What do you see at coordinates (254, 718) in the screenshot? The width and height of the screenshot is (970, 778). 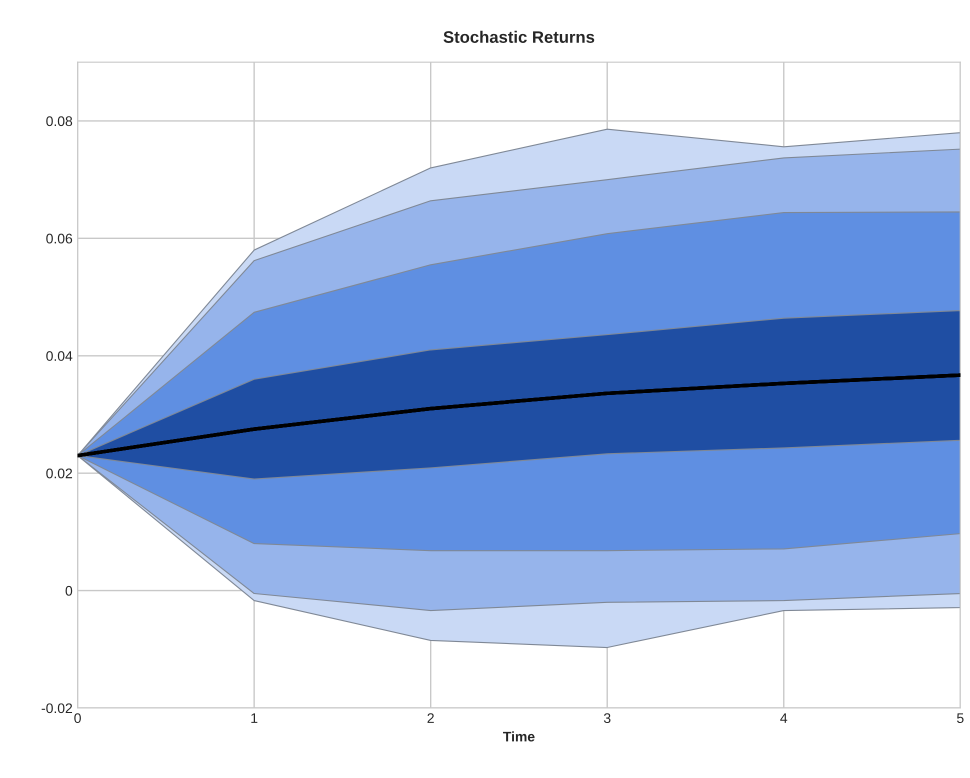 I see `x-tick-label: 1` at bounding box center [254, 718].